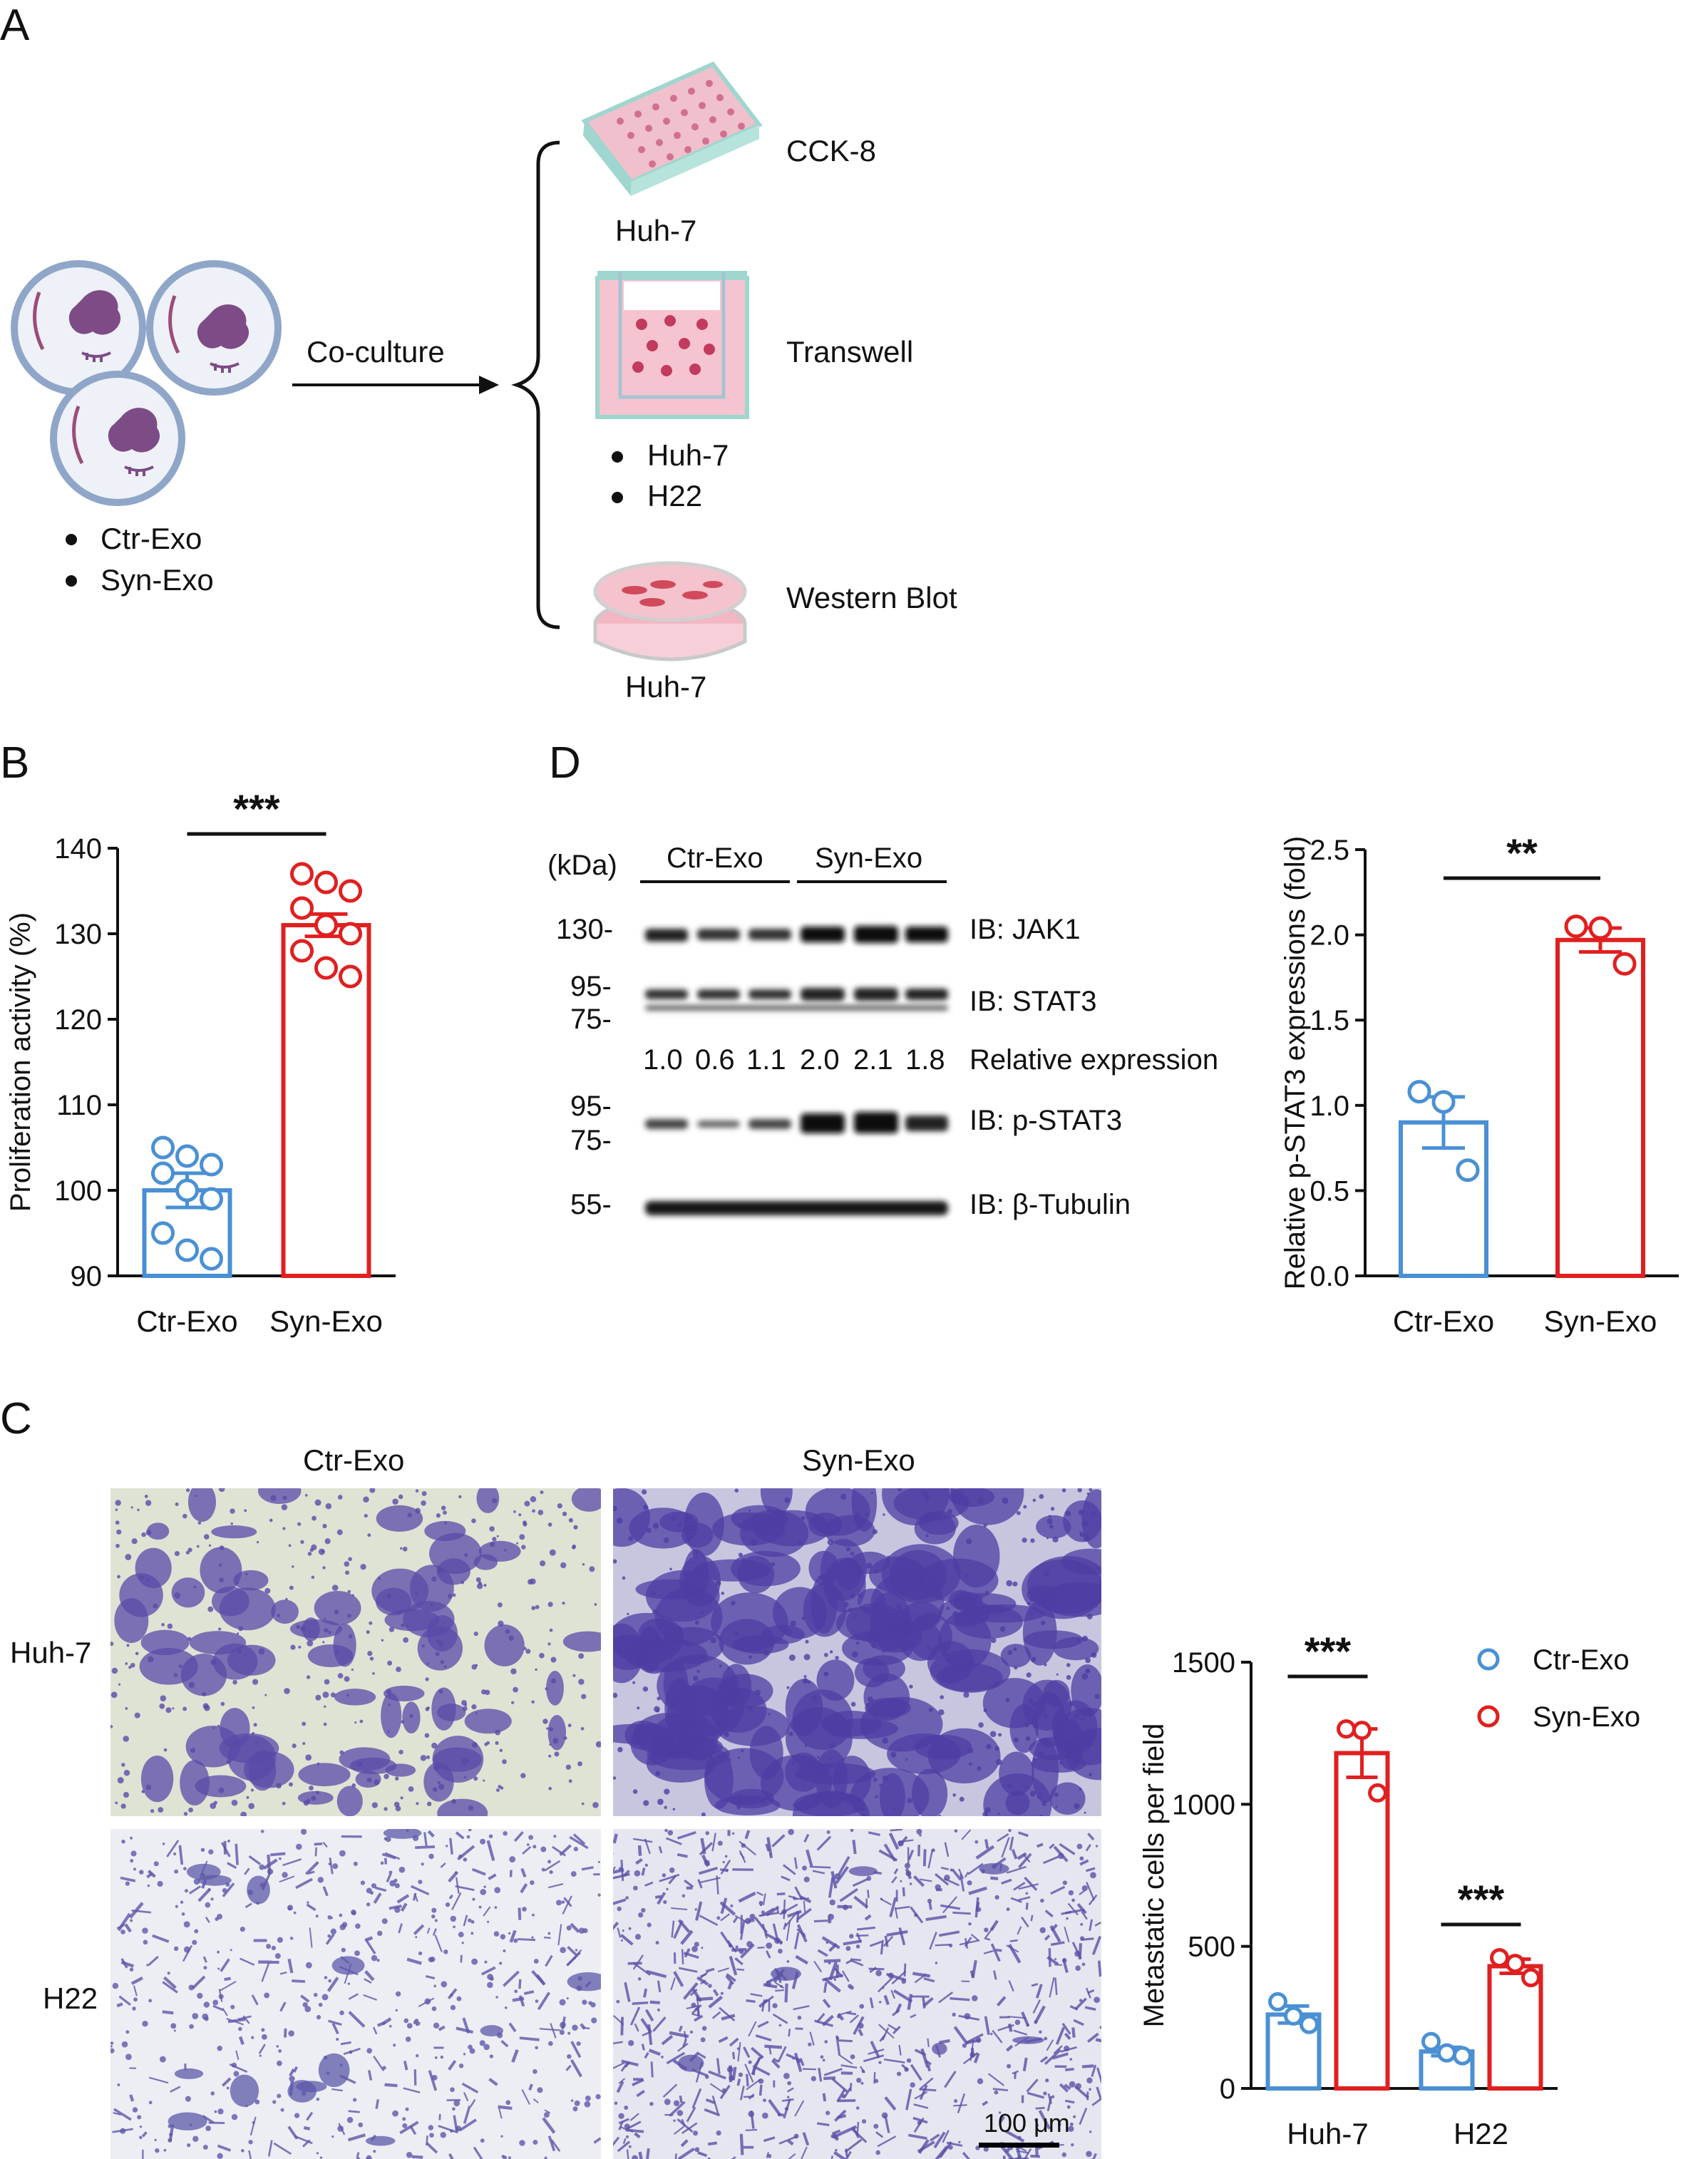 This screenshot has width=1708, height=2159. What do you see at coordinates (187, 1190) in the screenshot?
I see `data-point` at bounding box center [187, 1190].